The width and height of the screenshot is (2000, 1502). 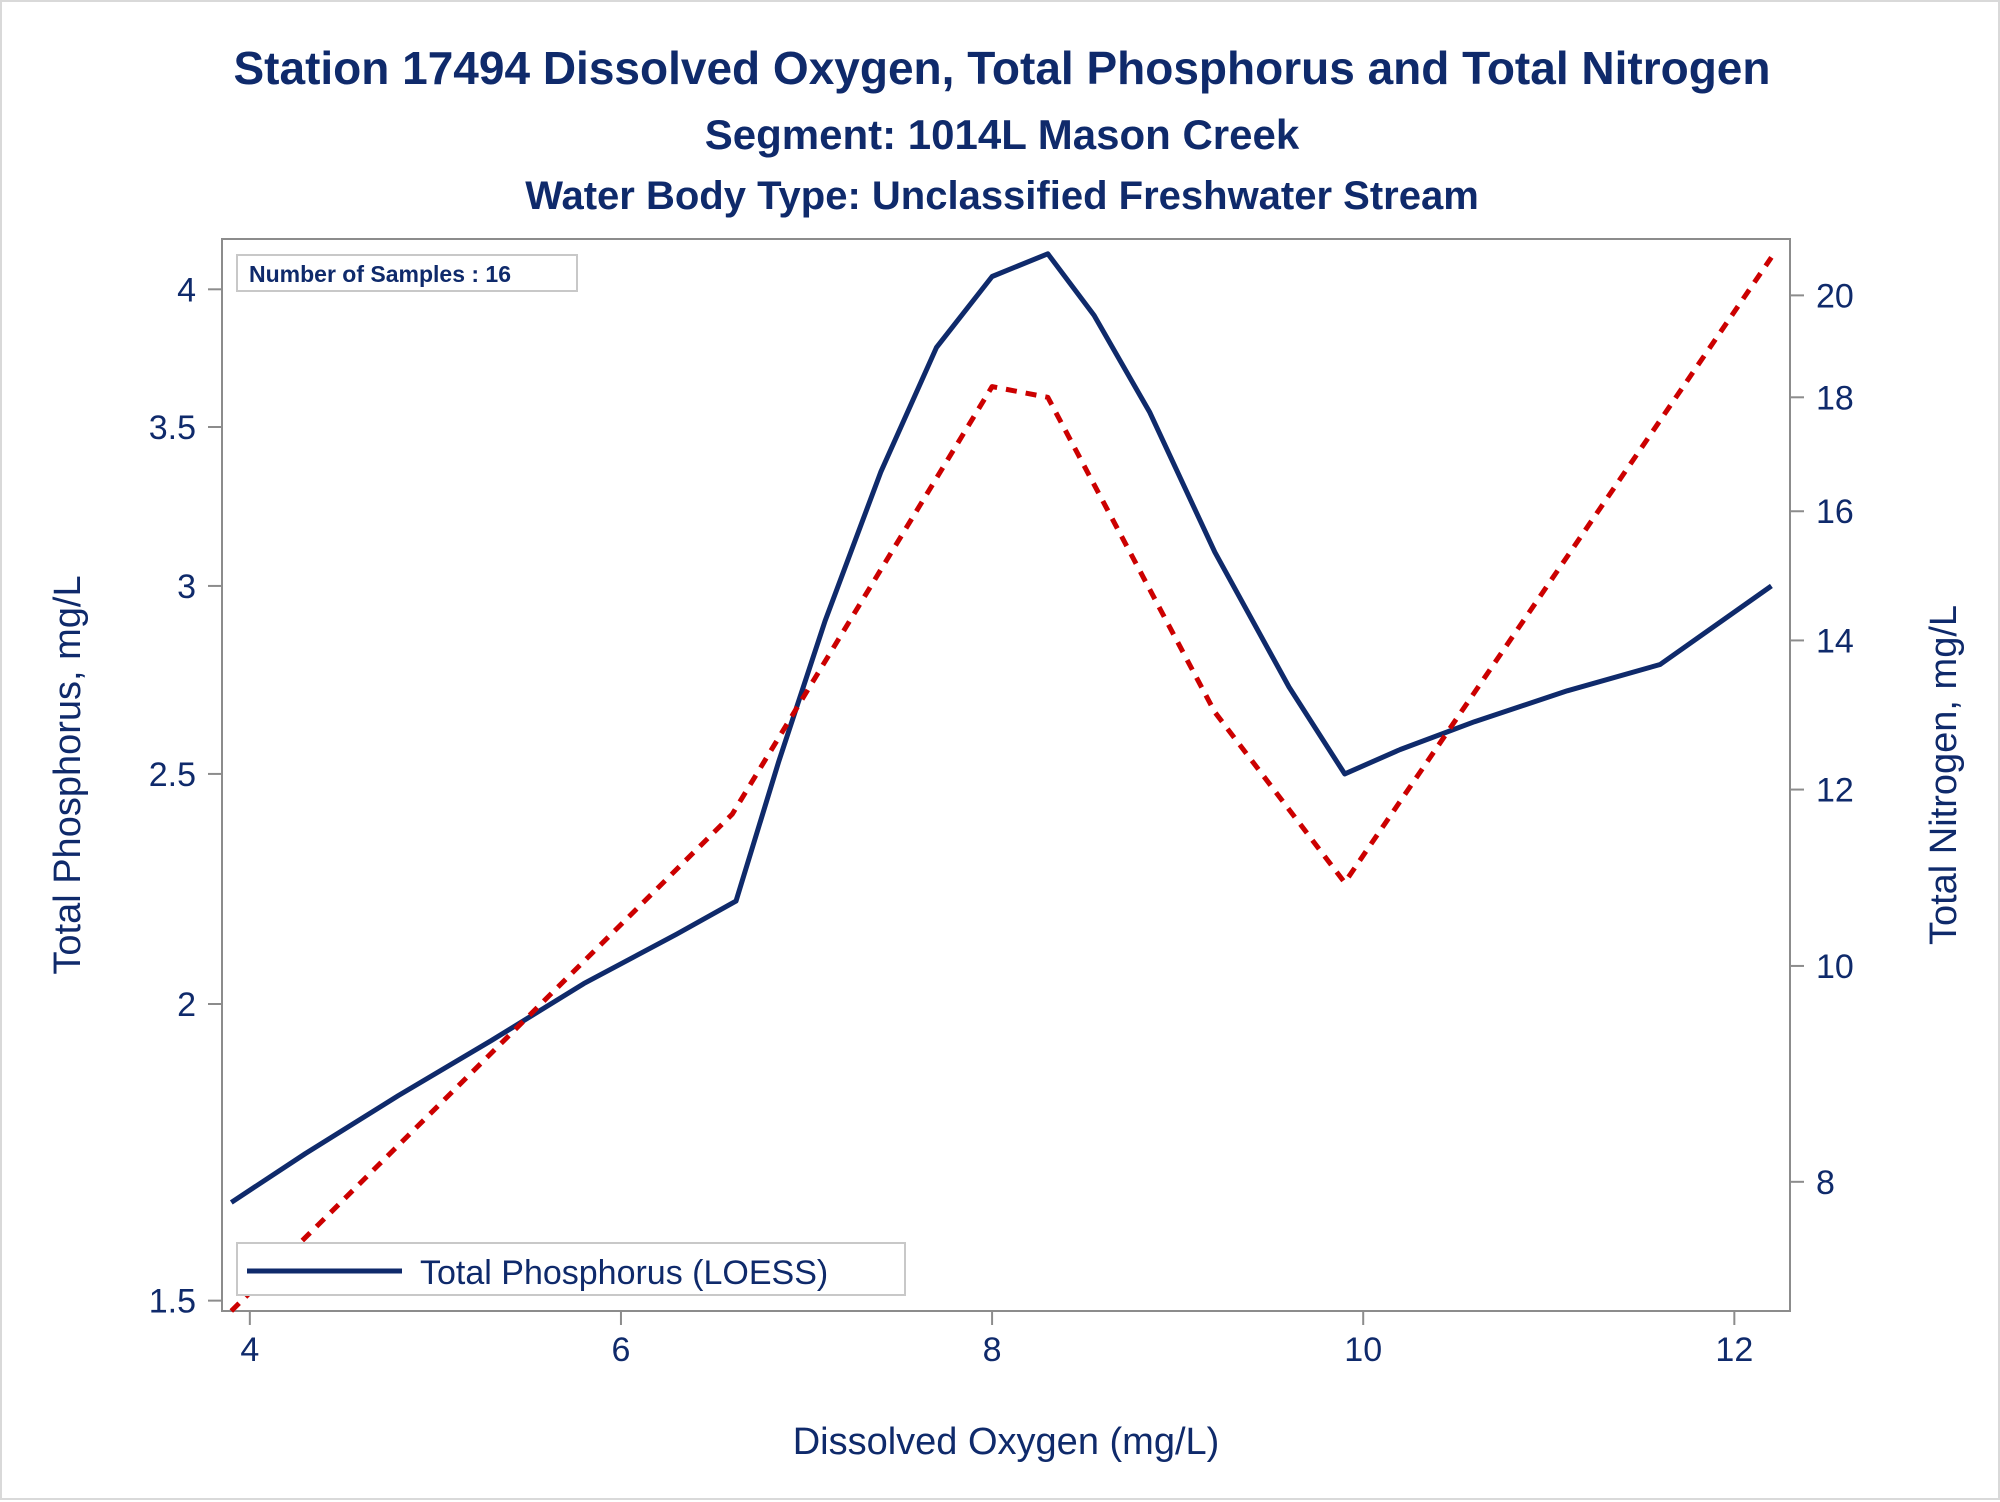 What do you see at coordinates (380, 274) in the screenshot?
I see `sample-count-label: Number of Samples : 16` at bounding box center [380, 274].